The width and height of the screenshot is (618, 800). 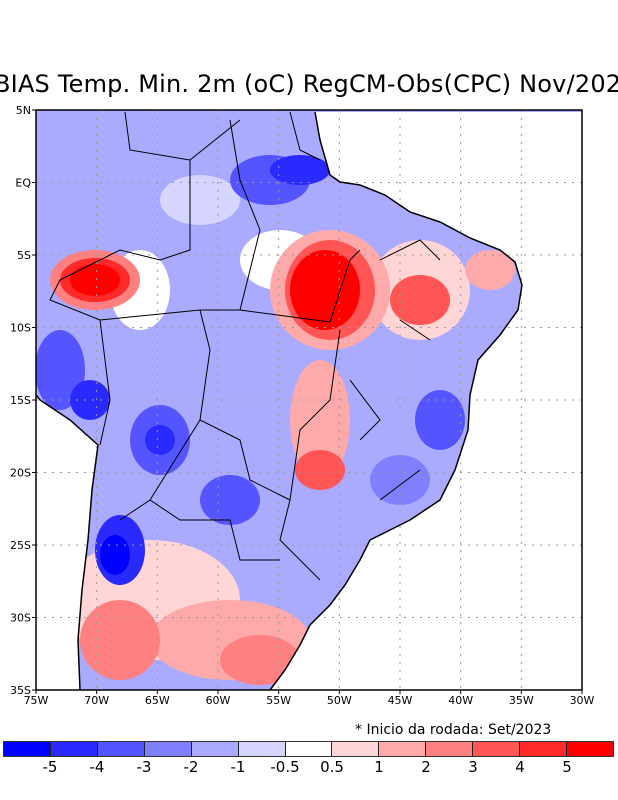 What do you see at coordinates (332, 767) in the screenshot?
I see `colorbar-label: 0.5` at bounding box center [332, 767].